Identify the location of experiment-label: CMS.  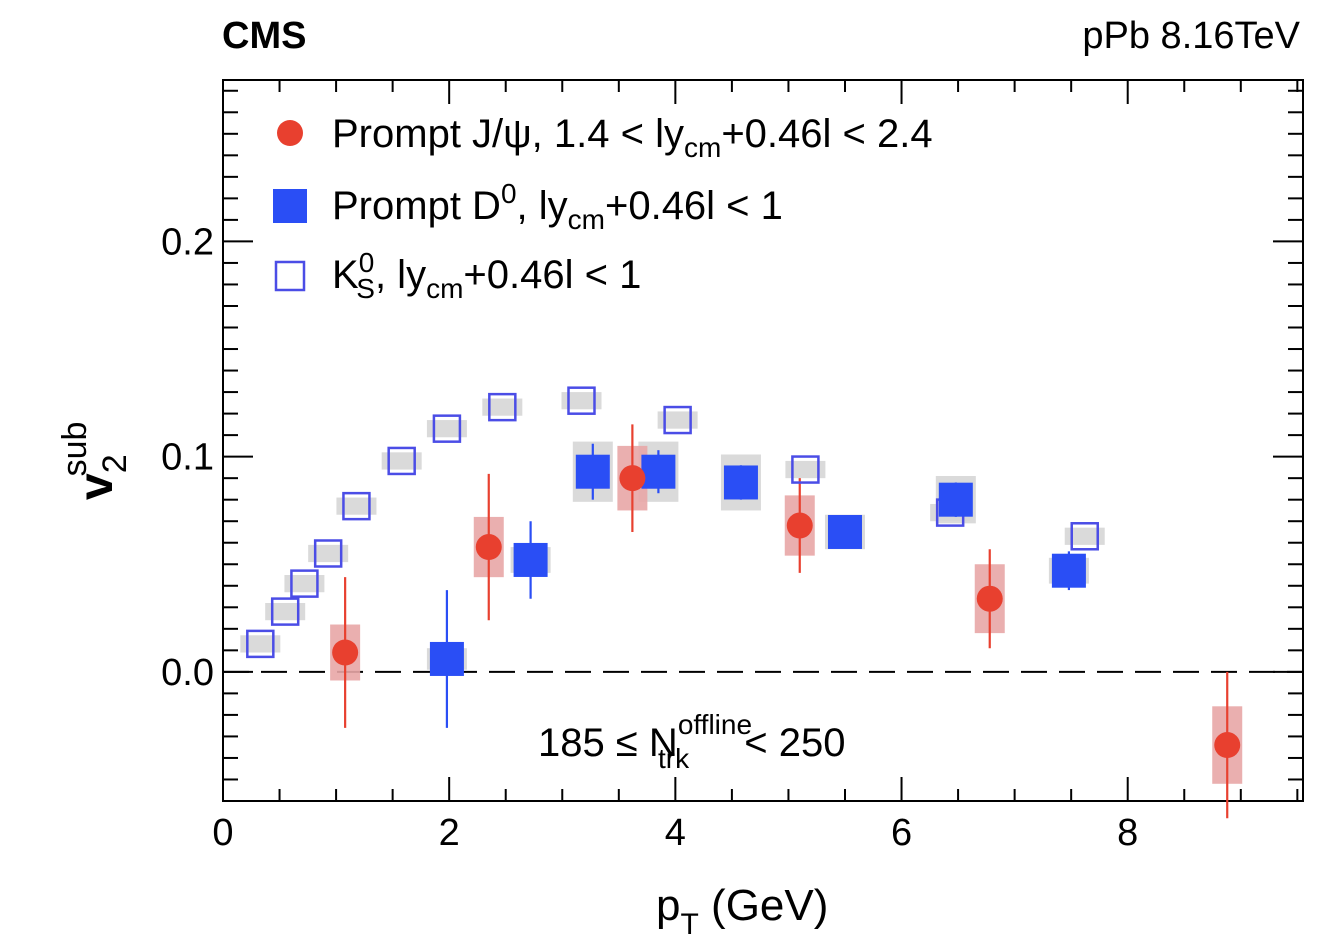
(264, 36).